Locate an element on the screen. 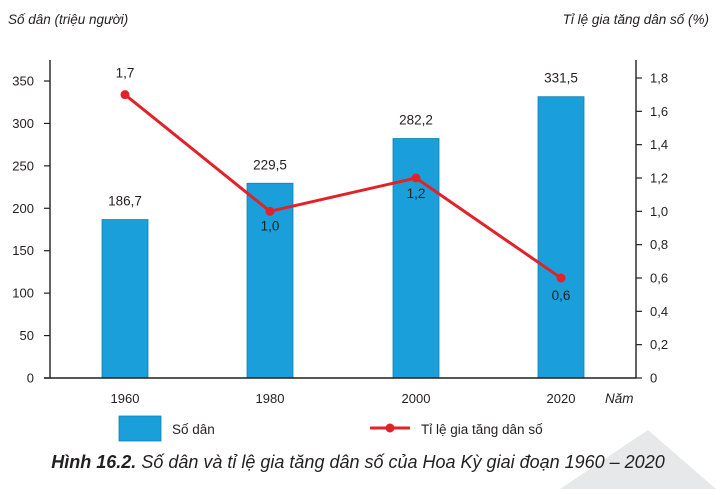  y-right-tick-label: 0,8 is located at coordinates (659, 244).